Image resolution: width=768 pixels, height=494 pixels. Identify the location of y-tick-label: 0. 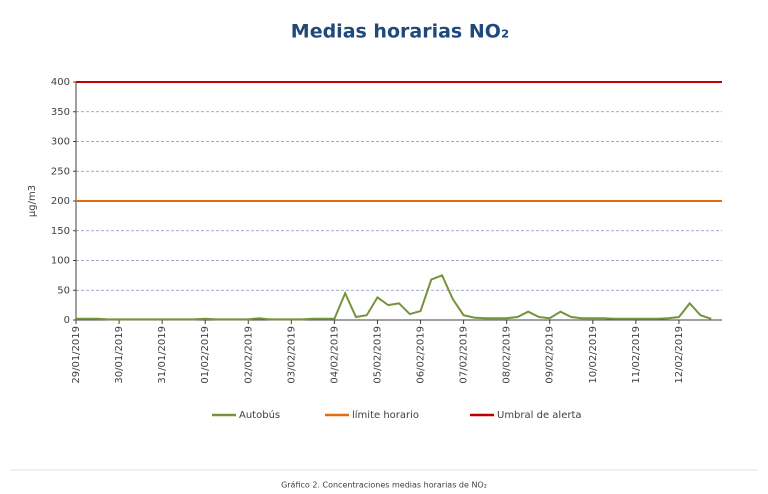
(67, 320).